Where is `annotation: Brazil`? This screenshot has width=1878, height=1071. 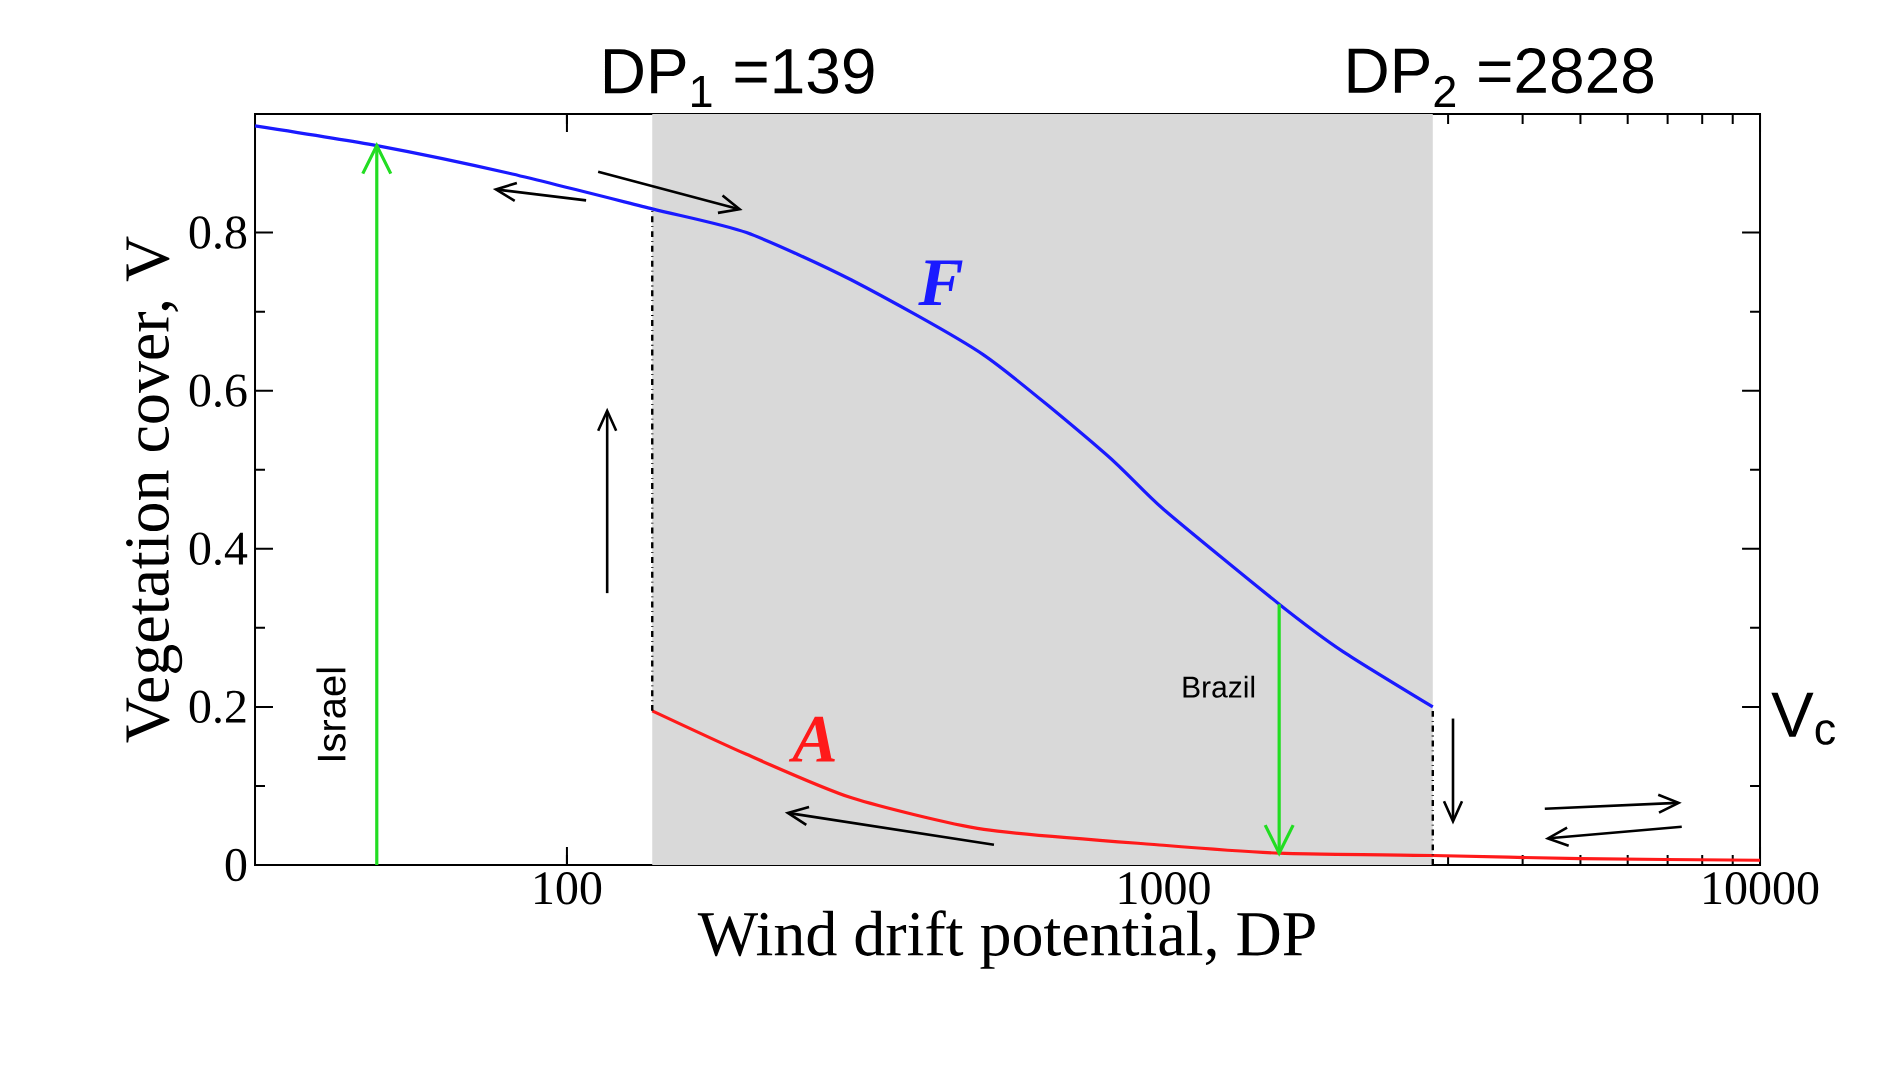
annotation: Brazil is located at coordinates (1219, 686).